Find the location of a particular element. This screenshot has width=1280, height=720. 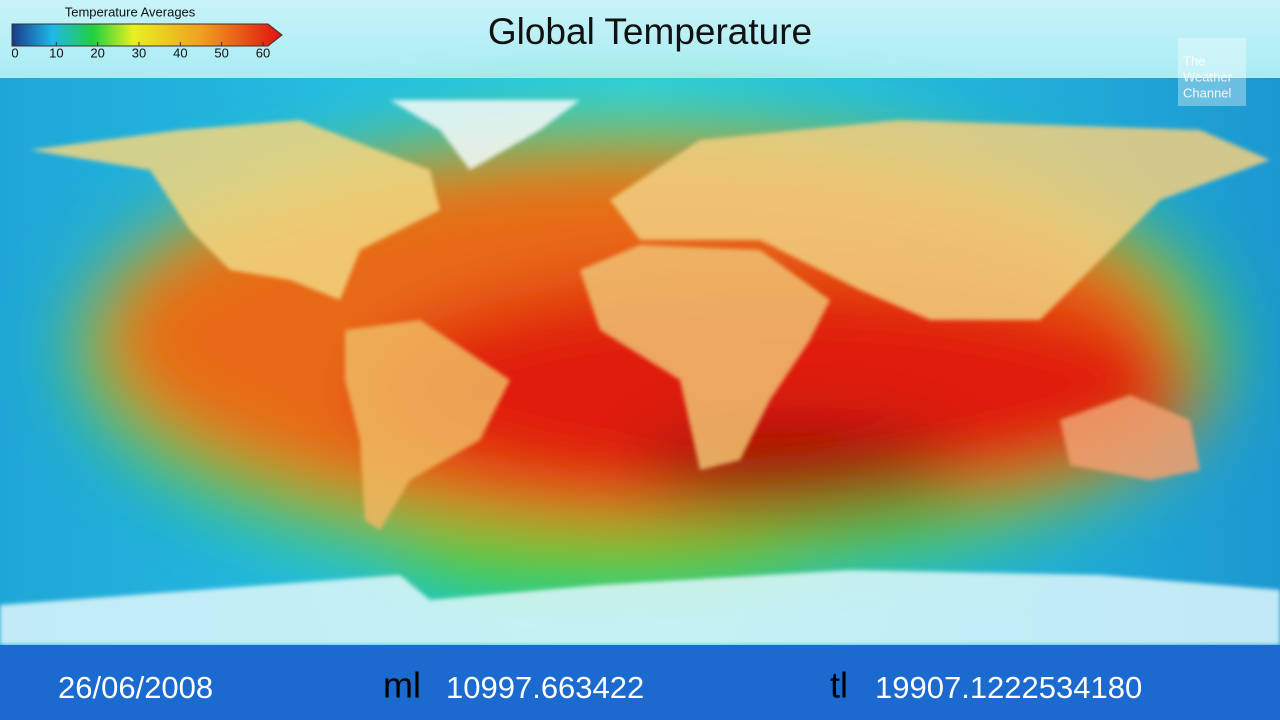

legend-ticks: 0 10 20 30 40 50 60 is located at coordinates (140, 51).